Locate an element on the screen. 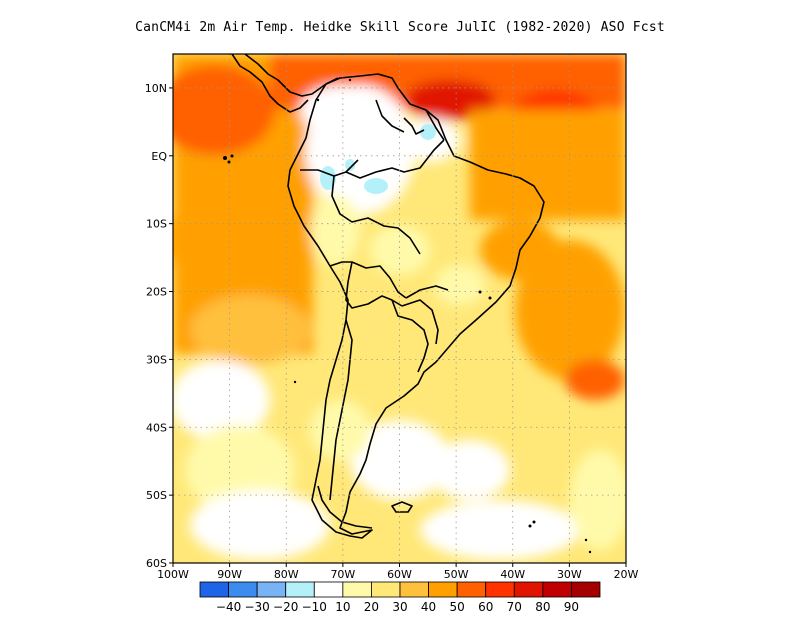 The image size is (800, 618). colorbar-label: −10 is located at coordinates (314, 607).